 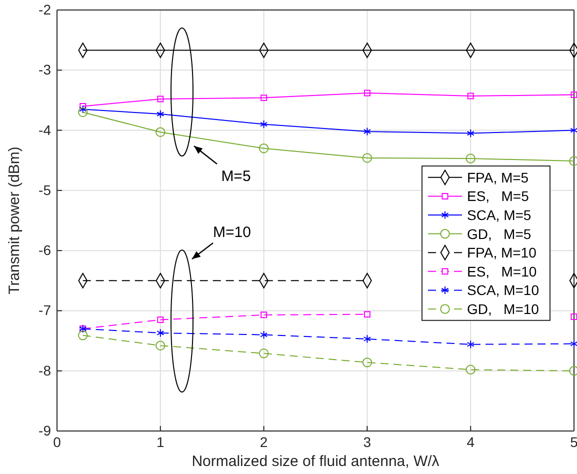 What do you see at coordinates (232, 232) in the screenshot?
I see `annotation: M=10` at bounding box center [232, 232].